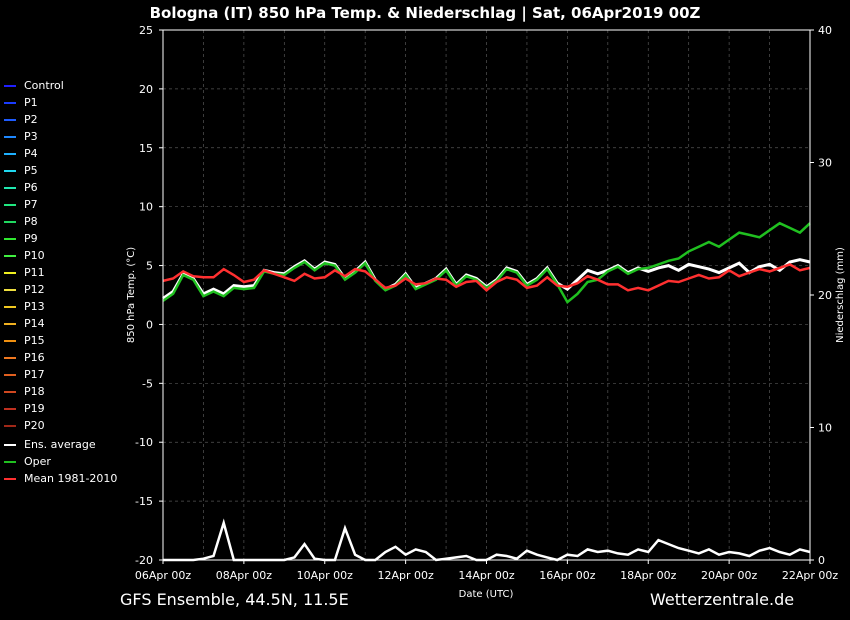 Image resolution: width=850 pixels, height=620 pixels. I want to click on y-tick-label: 10, so click(146, 207).